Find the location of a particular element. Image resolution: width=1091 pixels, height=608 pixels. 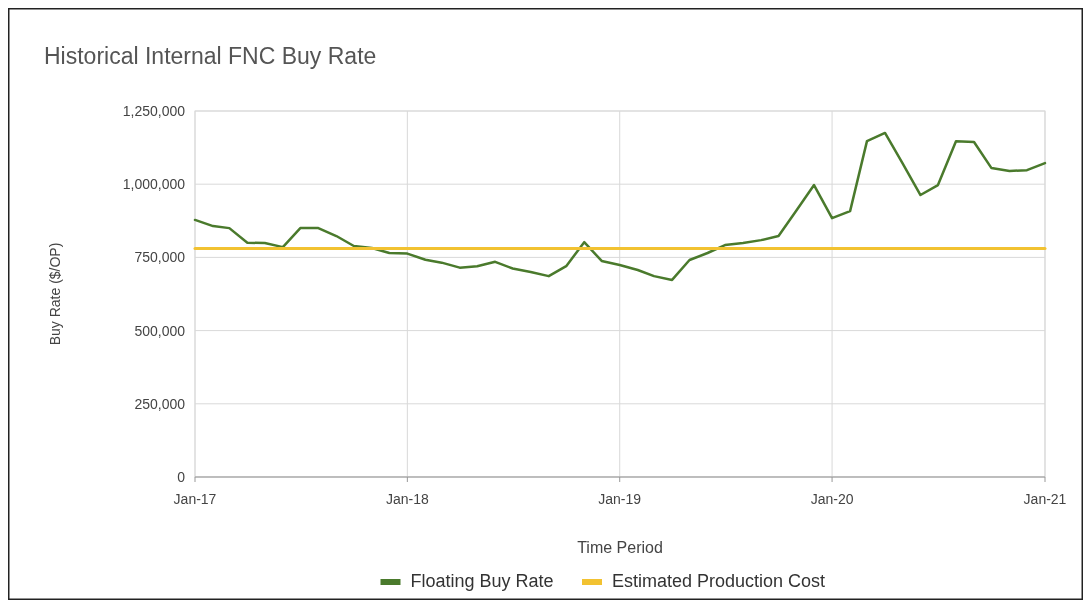

x-tick-label: Jan-17 is located at coordinates (195, 499).